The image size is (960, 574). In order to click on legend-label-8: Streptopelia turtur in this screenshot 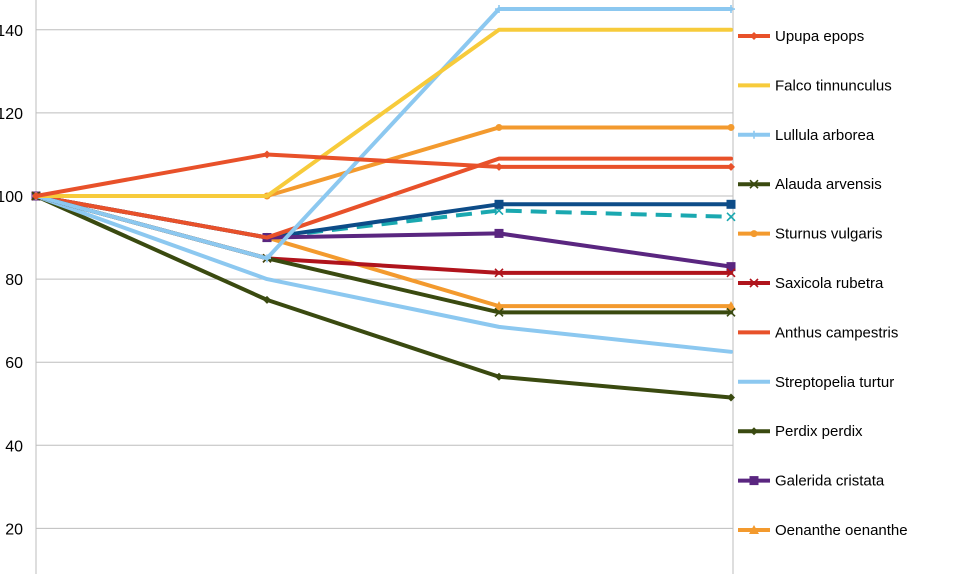, I will do `click(834, 382)`.